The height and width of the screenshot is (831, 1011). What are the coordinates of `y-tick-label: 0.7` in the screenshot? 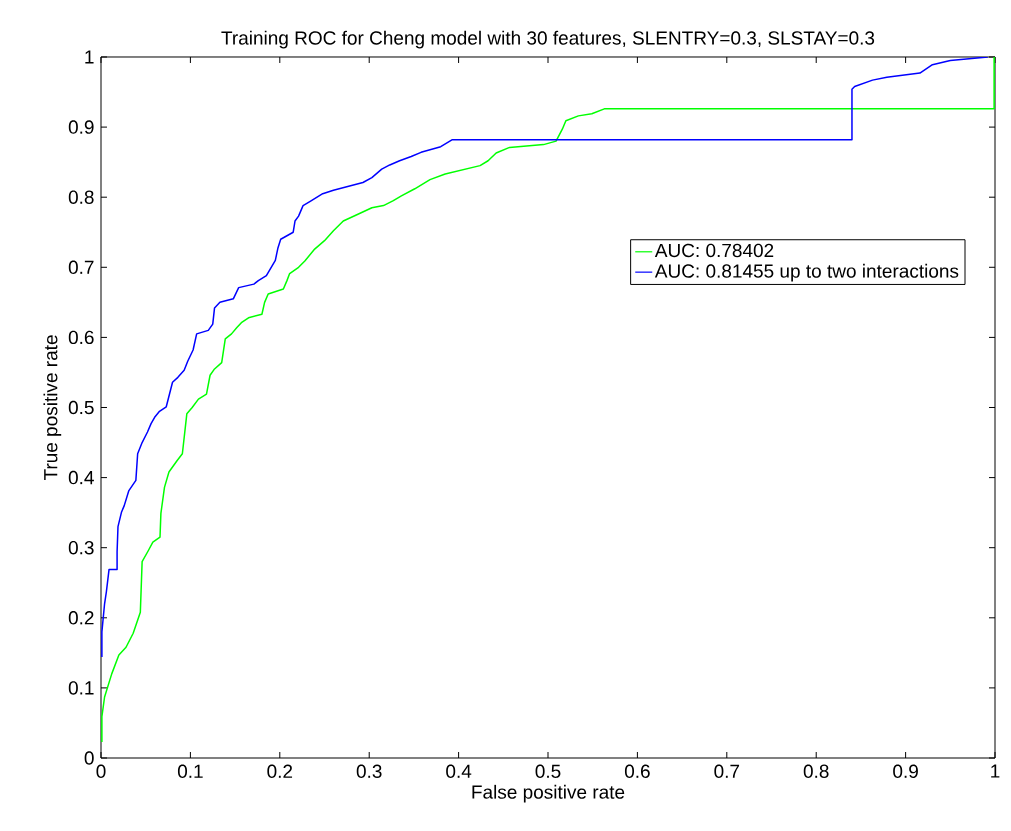 It's located at (81, 267).